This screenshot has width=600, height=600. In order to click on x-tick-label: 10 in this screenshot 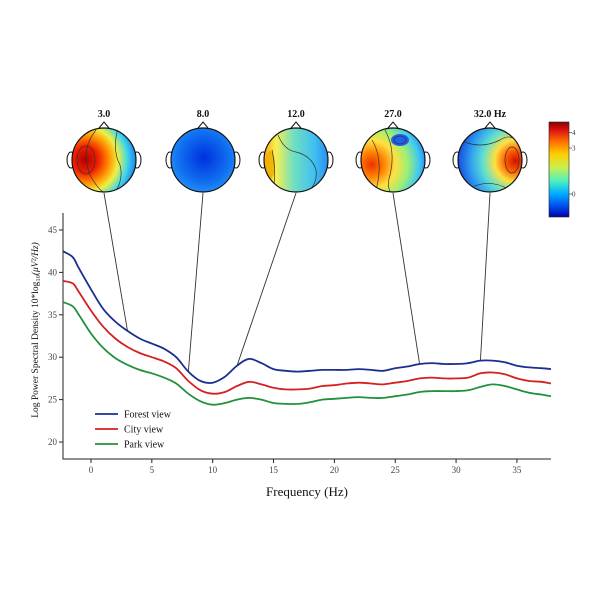, I will do `click(213, 470)`.